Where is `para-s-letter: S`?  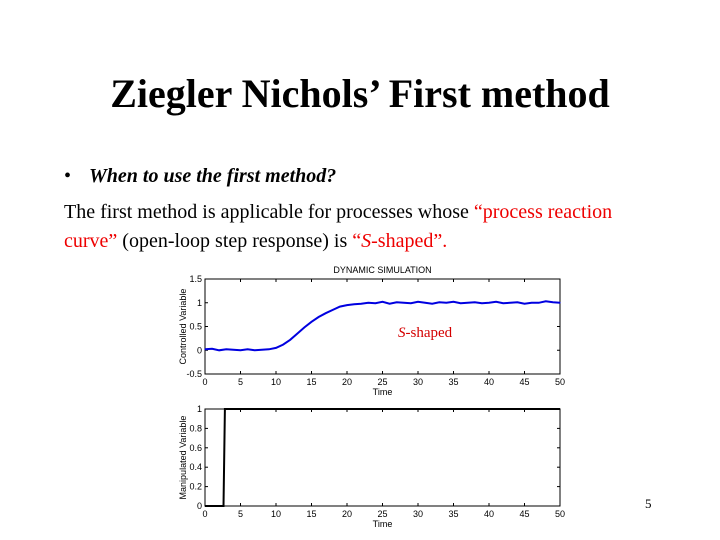
para-s-letter: S is located at coordinates (366, 241).